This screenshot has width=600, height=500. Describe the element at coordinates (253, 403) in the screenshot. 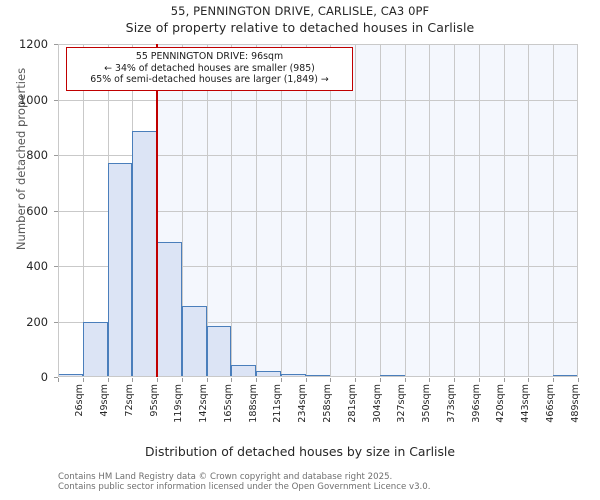

I see `x-axis-tick-label: 188sqm` at that location.